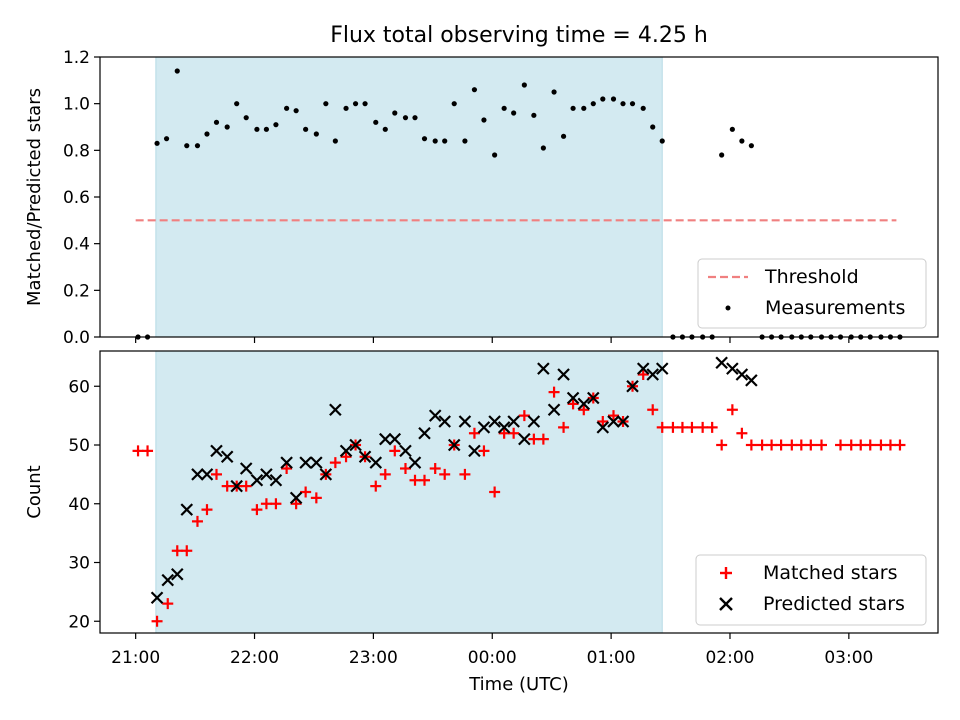 The height and width of the screenshot is (720, 960). What do you see at coordinates (79, 446) in the screenshot?
I see `y-tick-label: 50` at bounding box center [79, 446].